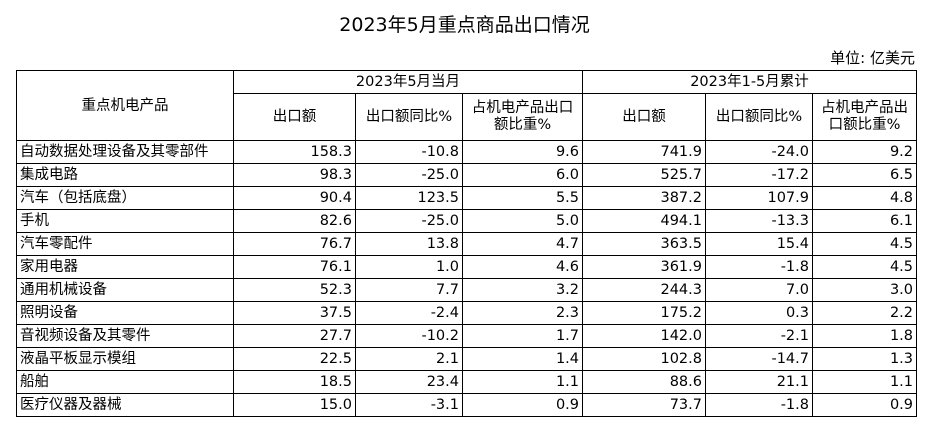 The image size is (929, 445). What do you see at coordinates (125, 152) in the screenshot?
I see `product-name: 自动数据处理设备及其零部件` at bounding box center [125, 152].